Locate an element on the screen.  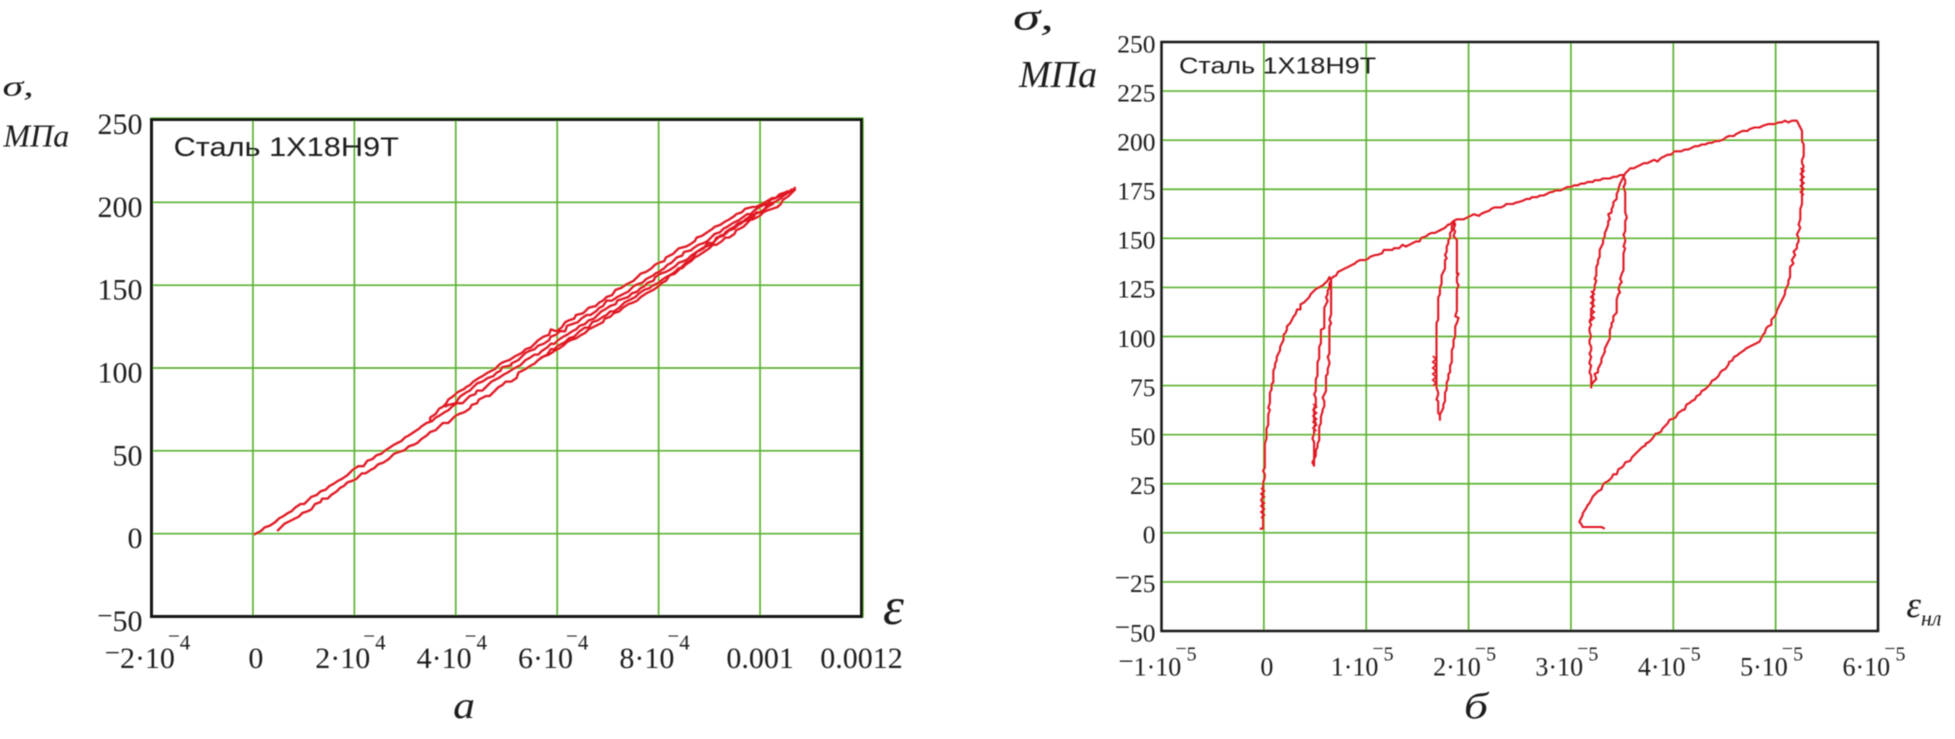
svg-text: 125 is located at coordinates (1136, 289).